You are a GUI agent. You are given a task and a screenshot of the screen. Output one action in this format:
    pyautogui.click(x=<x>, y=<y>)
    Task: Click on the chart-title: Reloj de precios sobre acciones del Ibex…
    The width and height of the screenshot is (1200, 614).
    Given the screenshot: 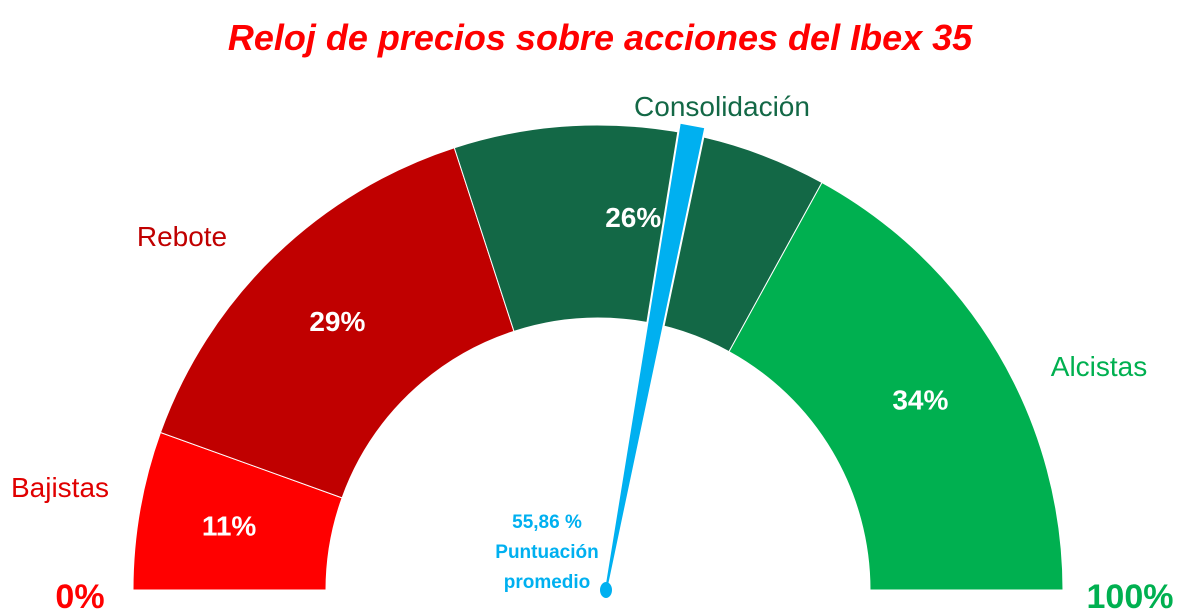 What is the action you would take?
    pyautogui.click(x=600, y=37)
    